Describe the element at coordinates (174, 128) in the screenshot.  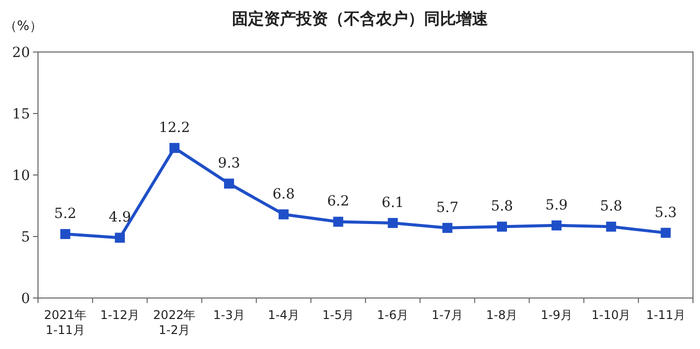
I see `data-label: 12.2` at that location.